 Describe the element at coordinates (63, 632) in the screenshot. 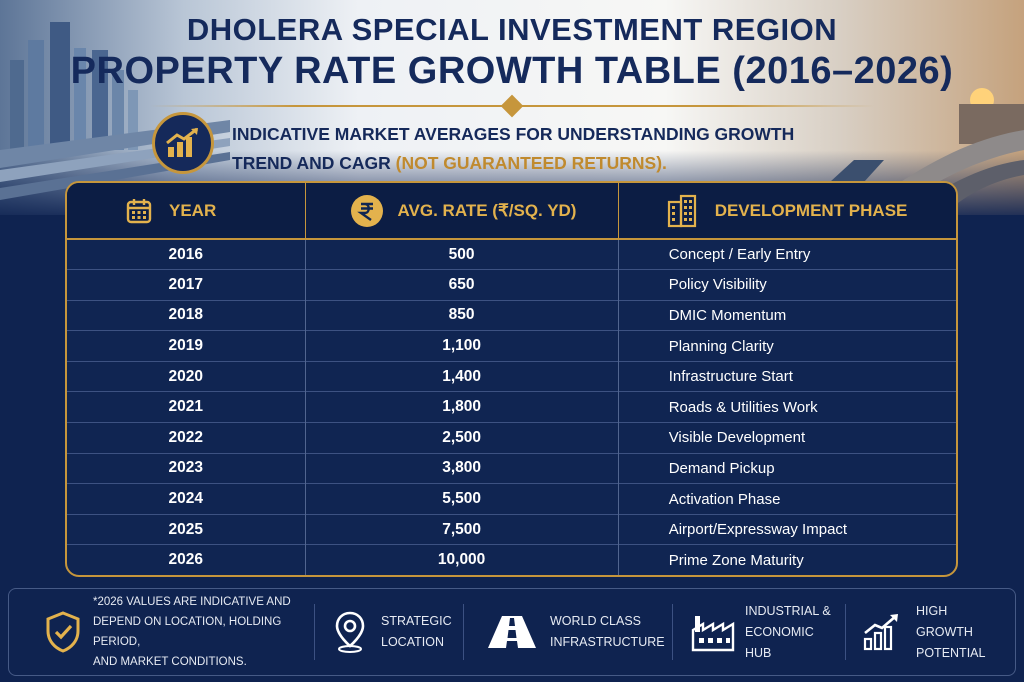

I see `shield-check-icon` at that location.